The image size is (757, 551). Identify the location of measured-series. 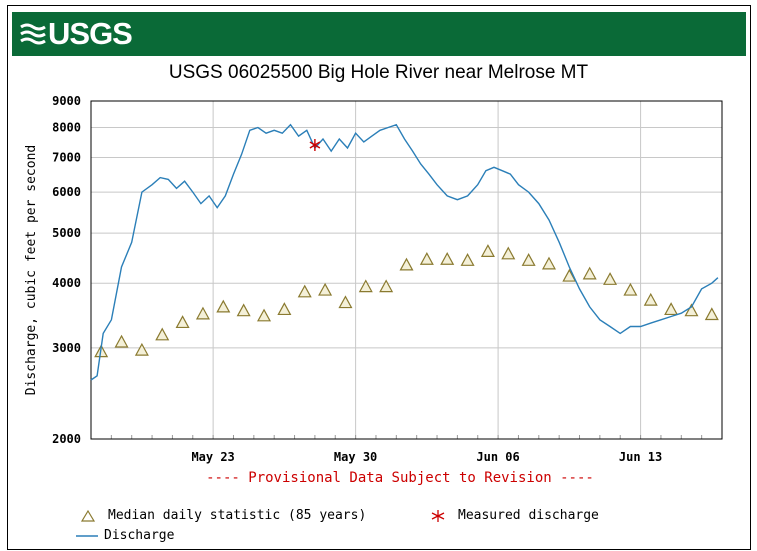
(315, 144).